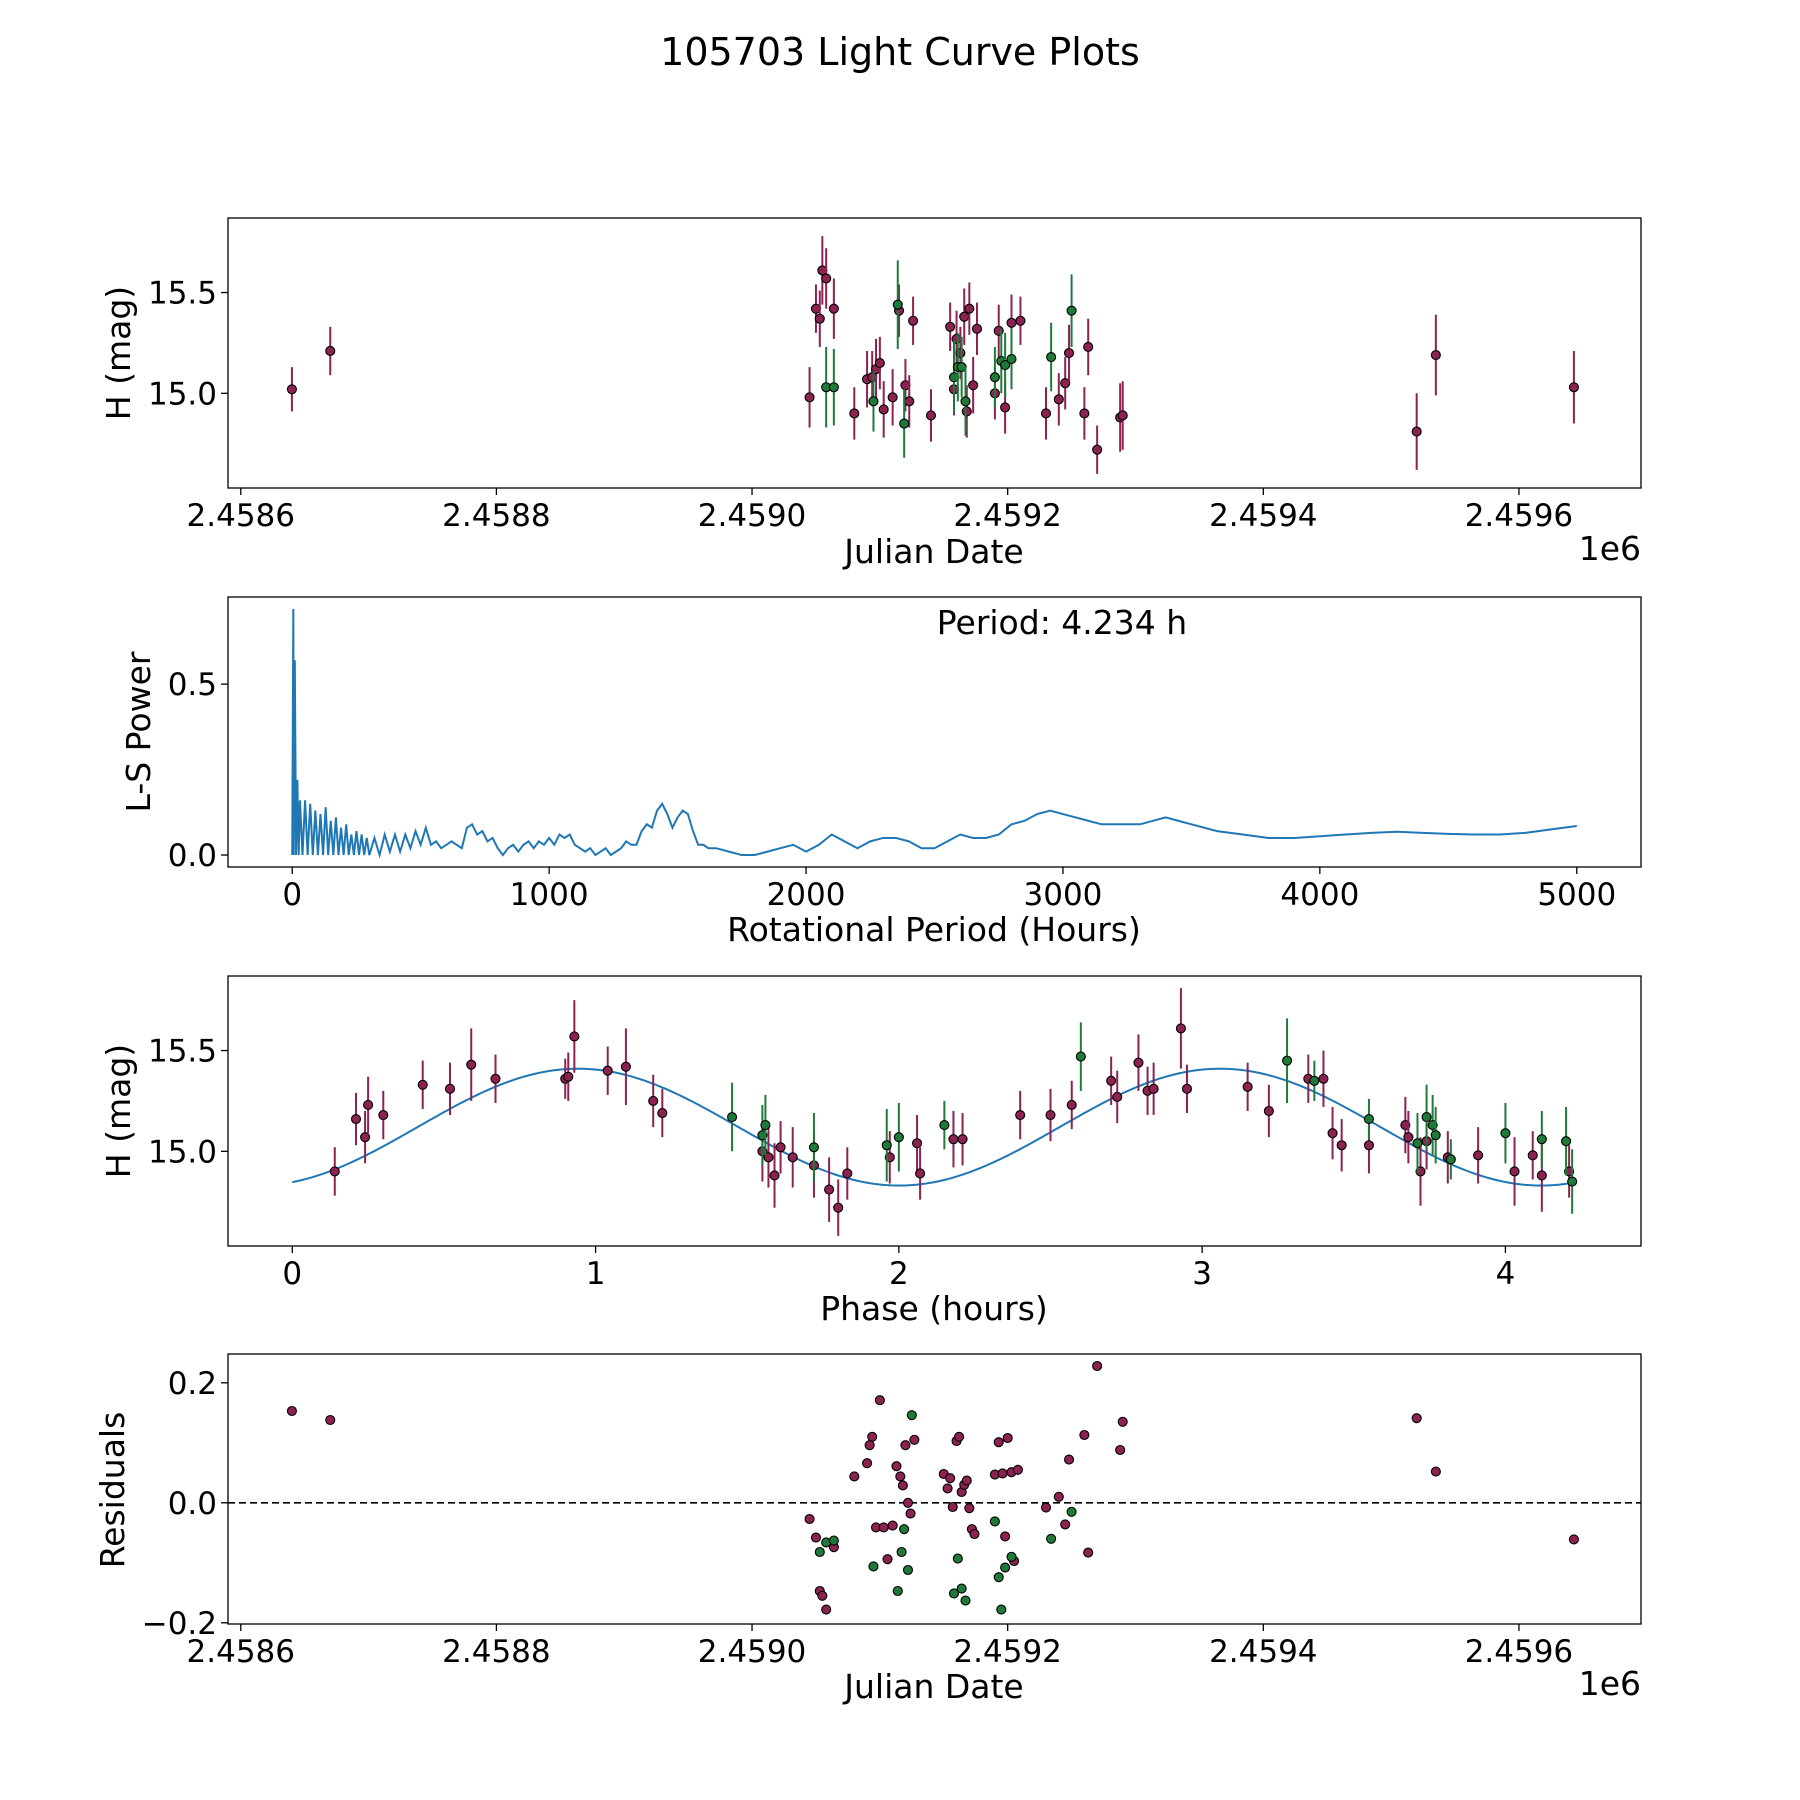  What do you see at coordinates (188, 1102) in the screenshot?
I see `y-axis: 15.0 15.5` at bounding box center [188, 1102].